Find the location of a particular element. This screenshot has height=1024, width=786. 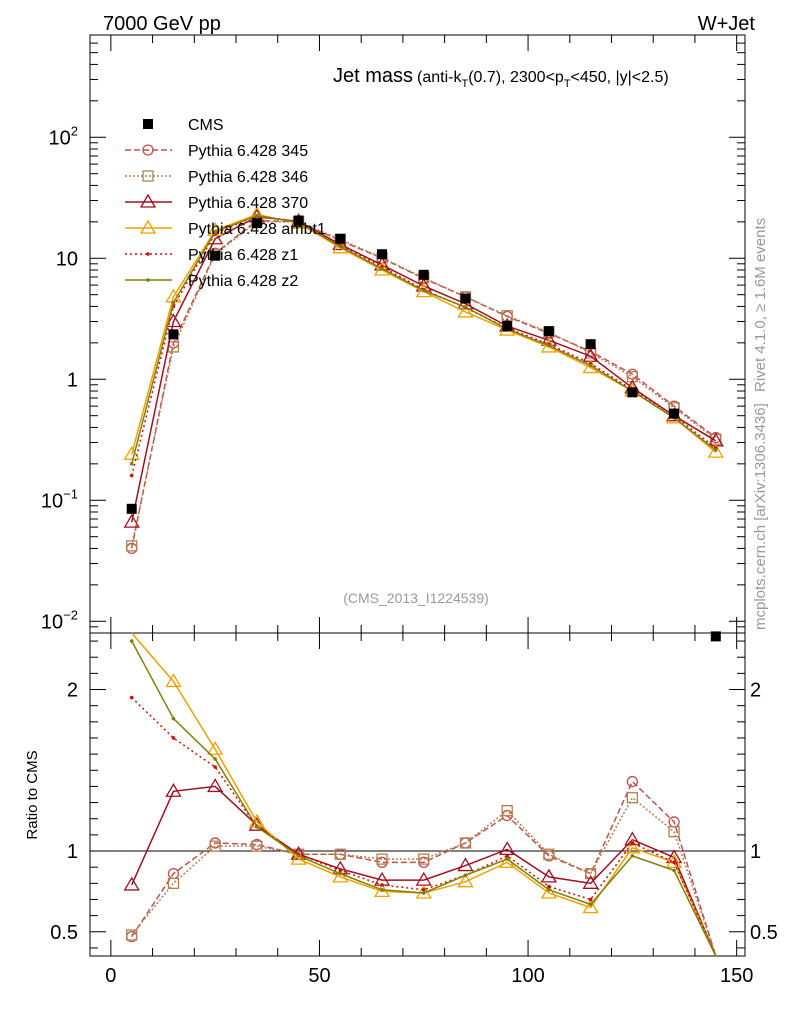

chart-title: Jet mass is located at coordinates (373, 76).